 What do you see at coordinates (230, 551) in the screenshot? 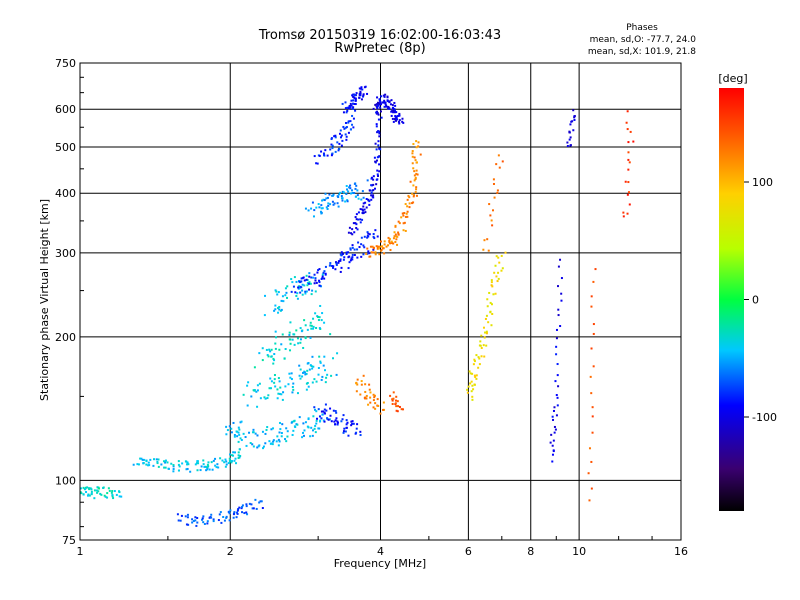
I see `x-tick-label: 2` at bounding box center [230, 551].